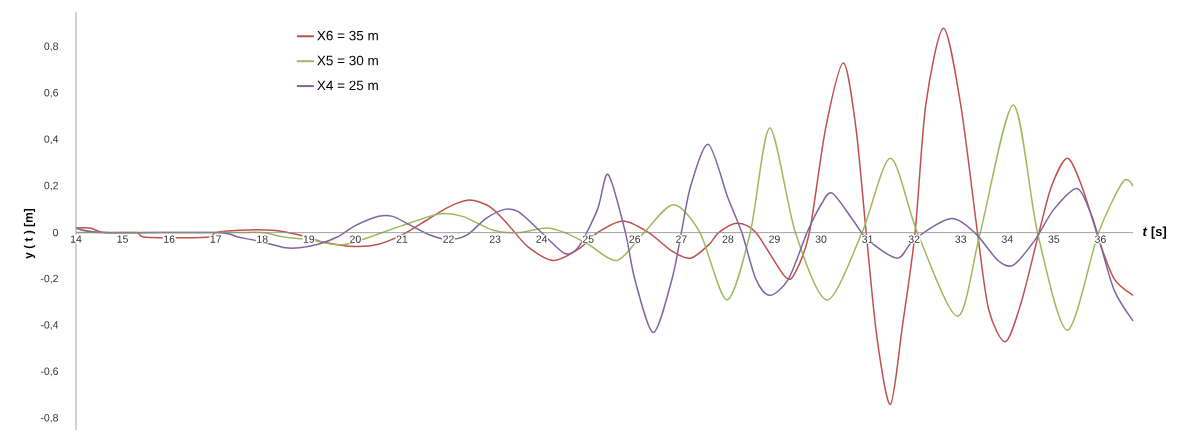 This screenshot has width=1191, height=433. What do you see at coordinates (347, 35) in the screenshot?
I see `legend-label: X6 = 35 m` at bounding box center [347, 35].